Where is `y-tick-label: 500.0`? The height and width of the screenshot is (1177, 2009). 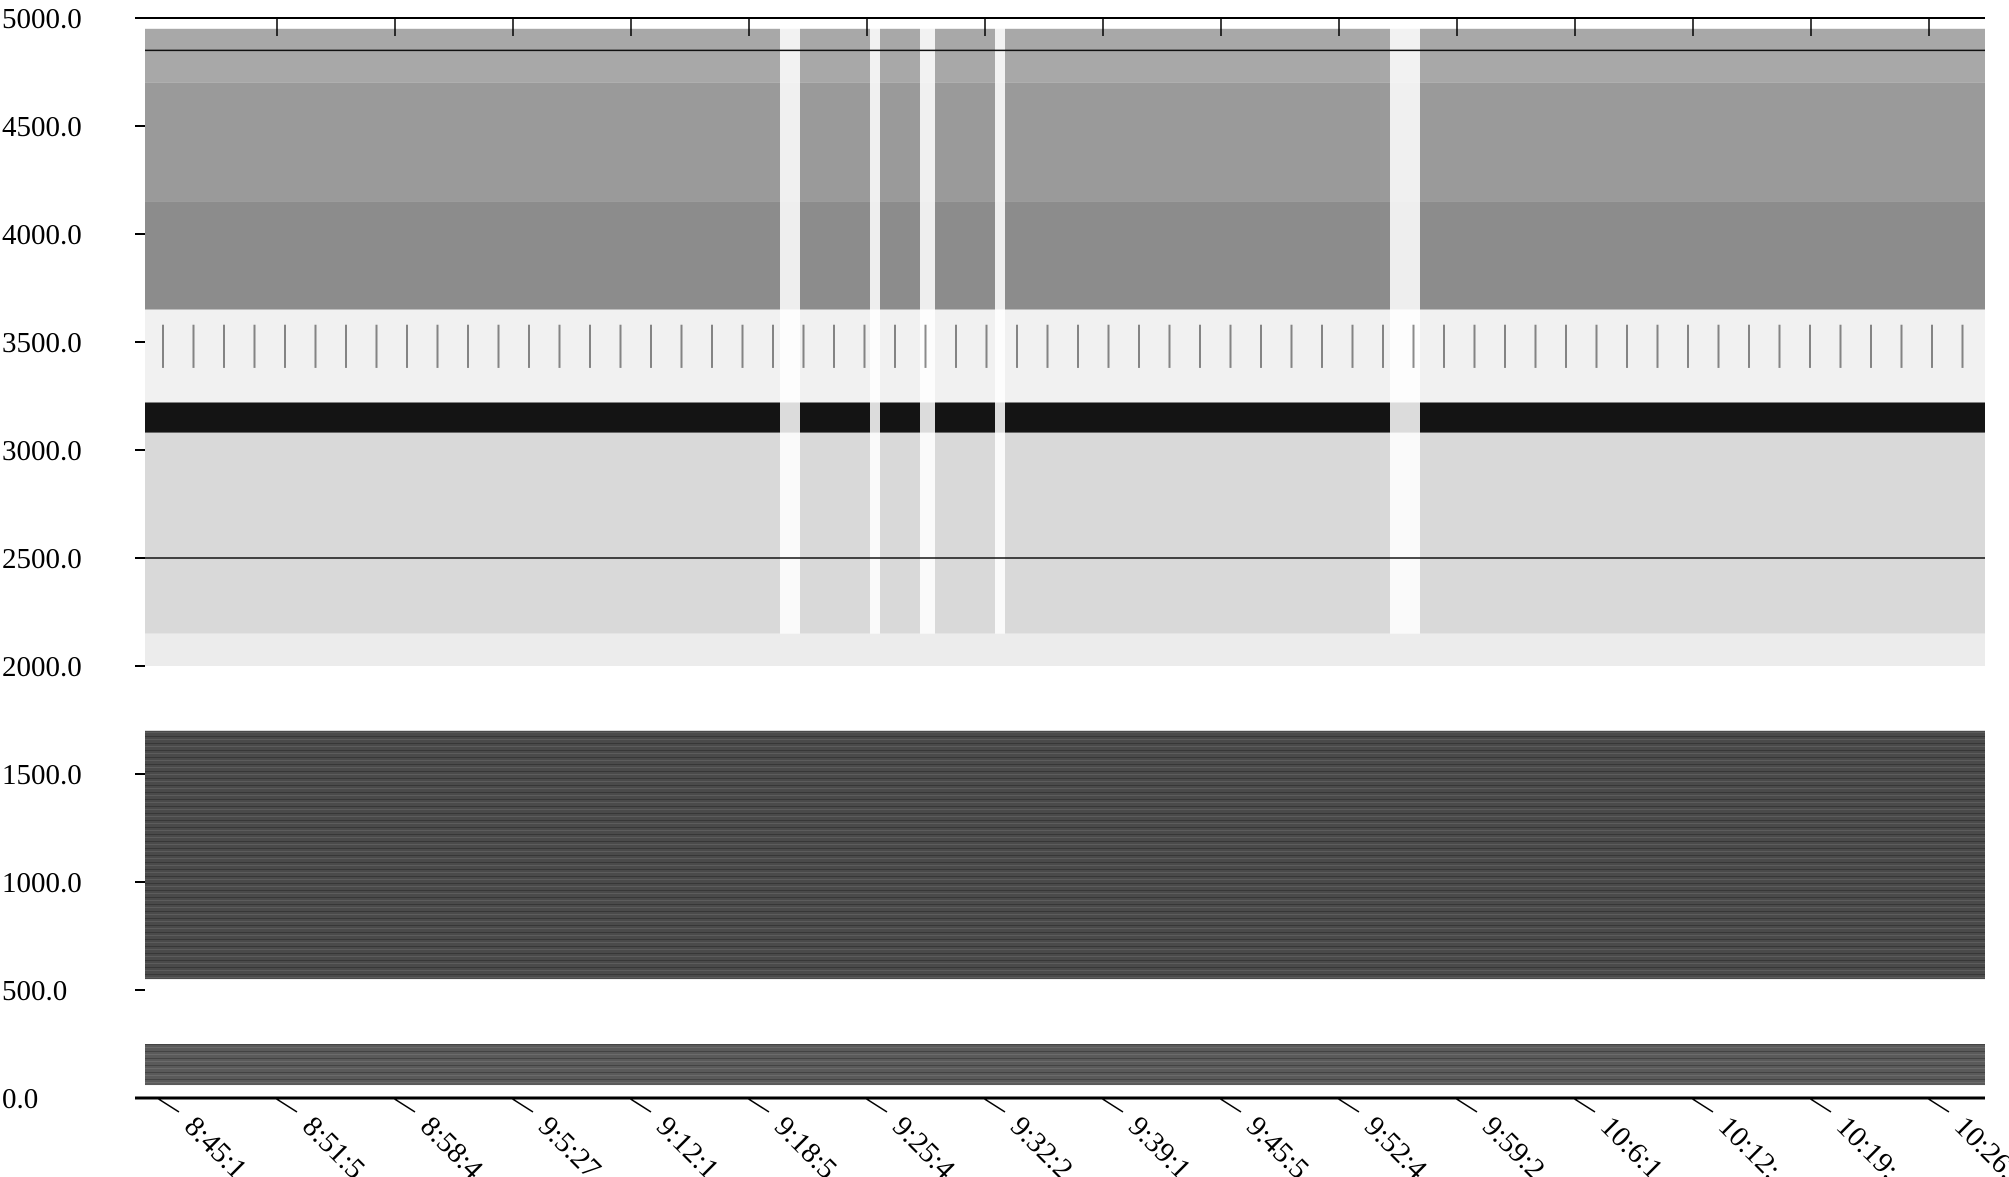 y-tick-label: 500.0 is located at coordinates (34, 991).